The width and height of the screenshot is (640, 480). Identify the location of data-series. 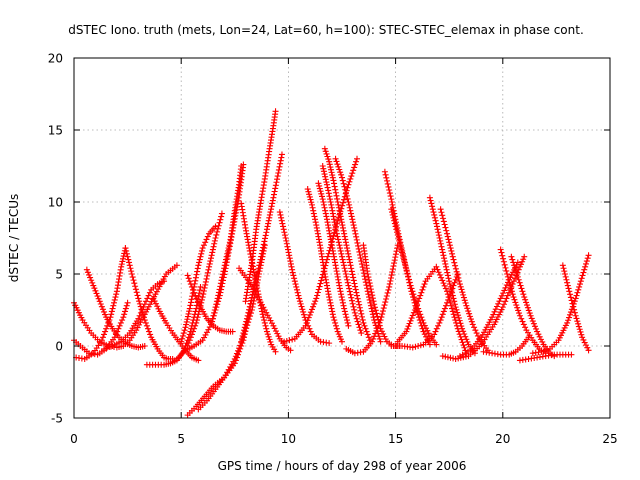
(533, 306).